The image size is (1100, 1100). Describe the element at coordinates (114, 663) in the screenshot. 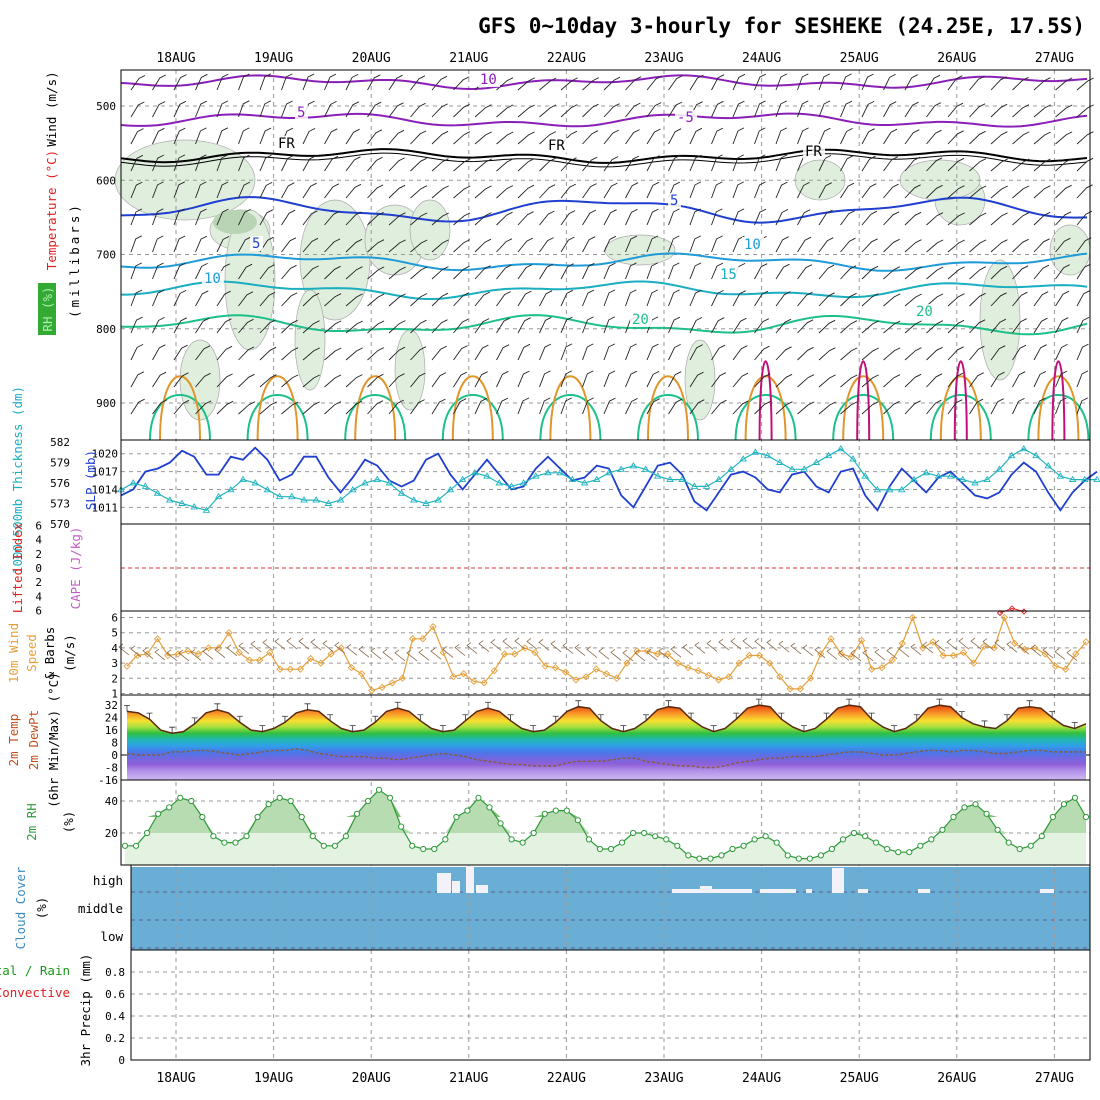

I see `wind-tick: 3` at that location.